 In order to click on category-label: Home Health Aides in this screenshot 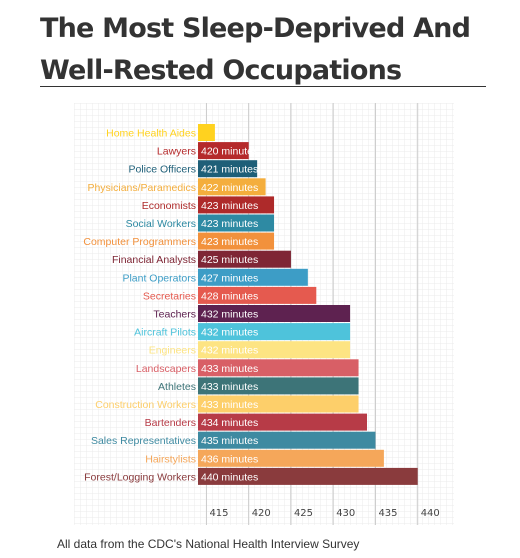, I will do `click(151, 134)`.